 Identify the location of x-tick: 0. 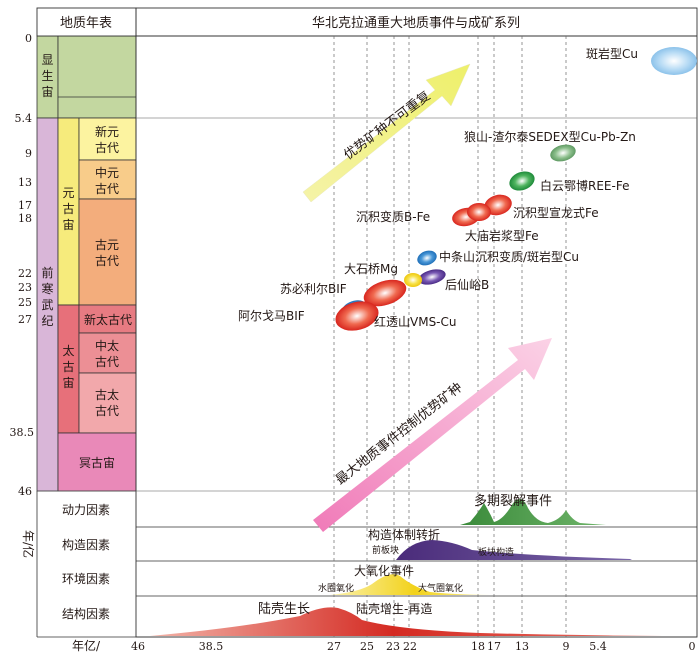
(692, 646).